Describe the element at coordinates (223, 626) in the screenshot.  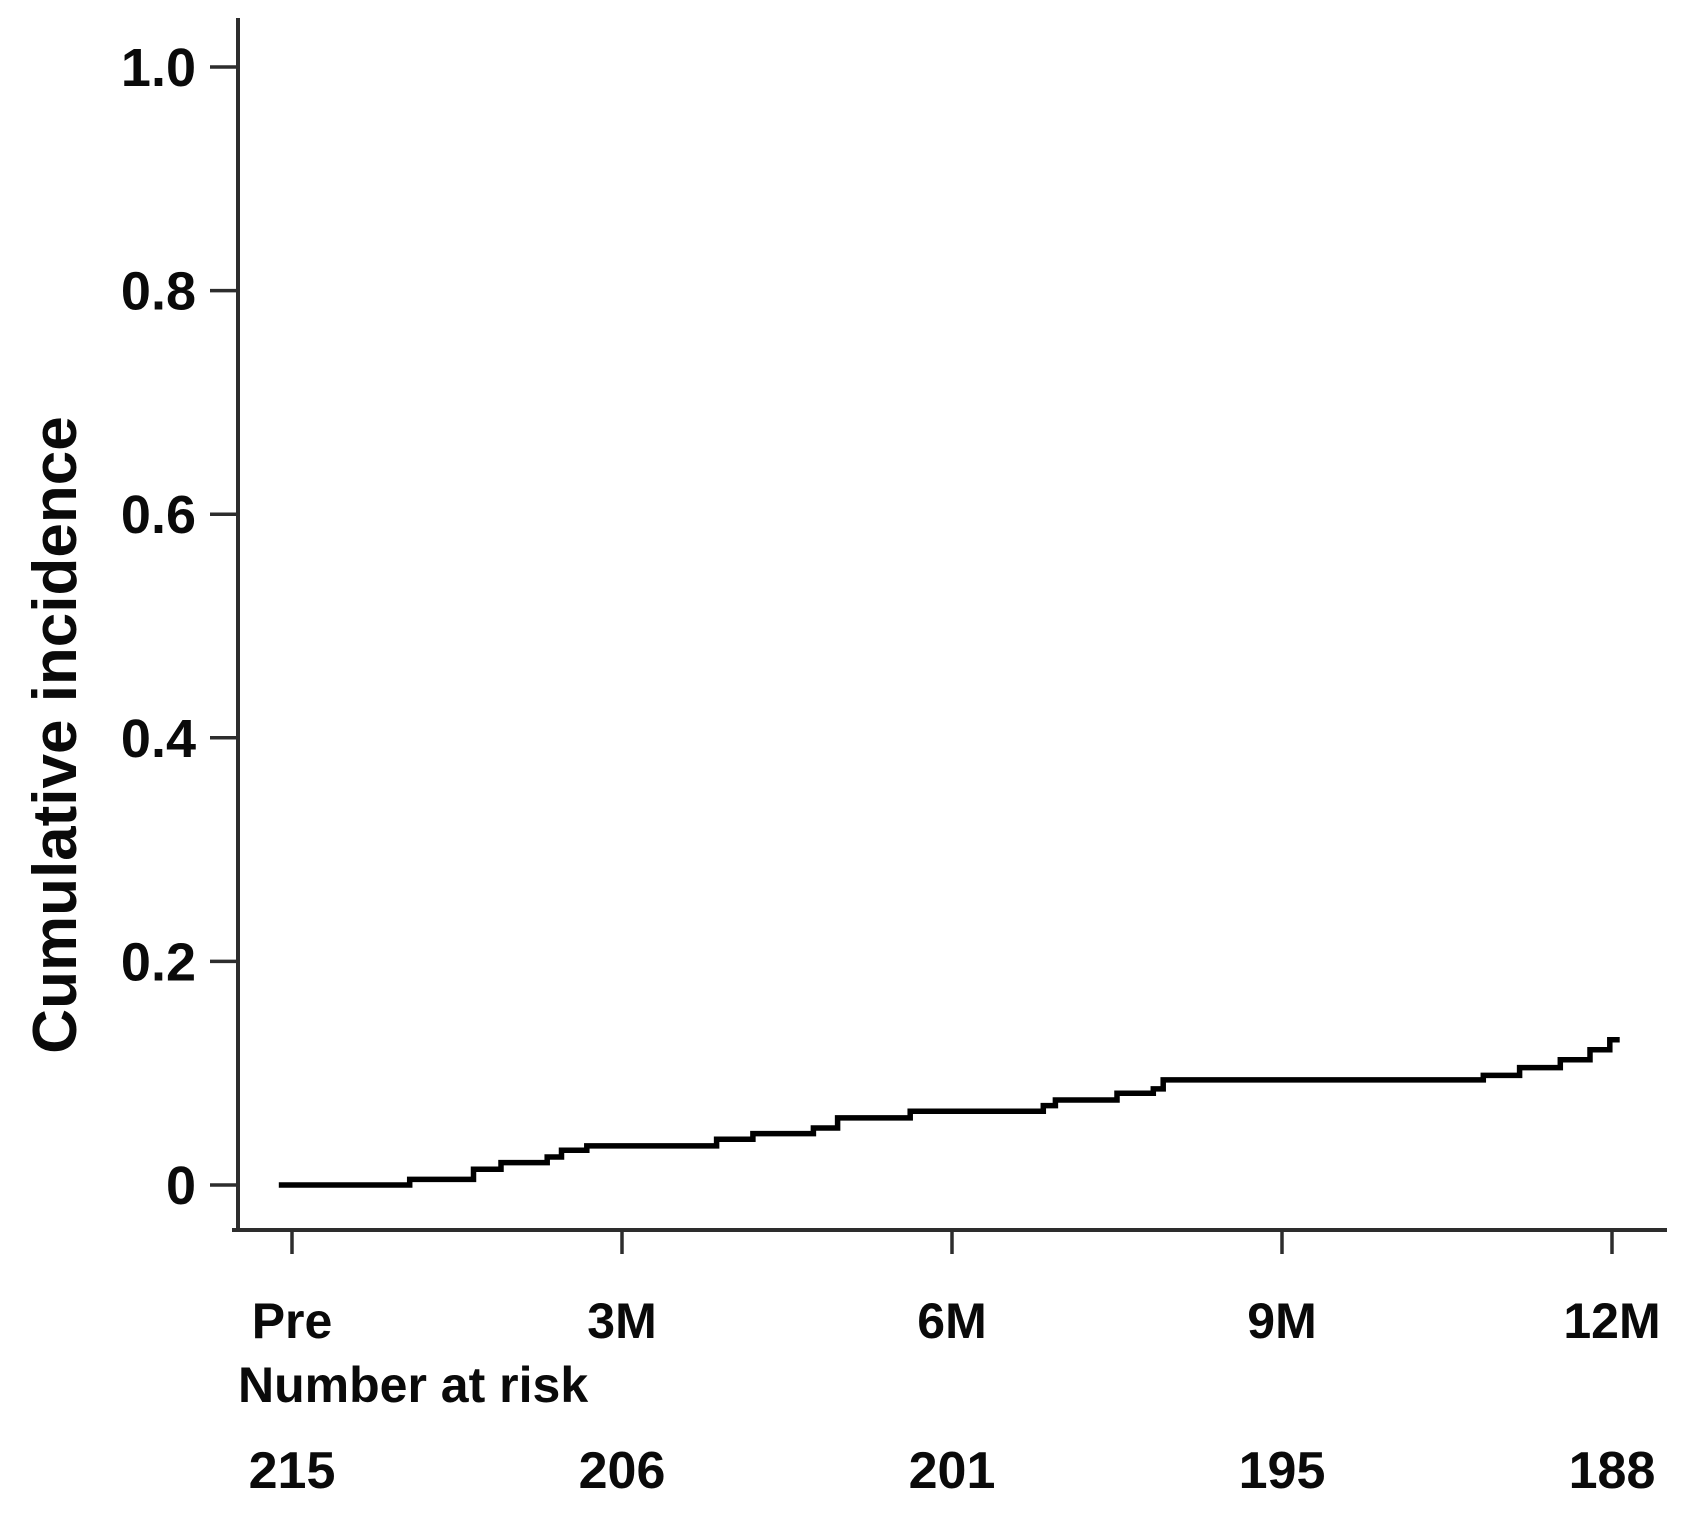
I see `y-axis-ticks` at that location.